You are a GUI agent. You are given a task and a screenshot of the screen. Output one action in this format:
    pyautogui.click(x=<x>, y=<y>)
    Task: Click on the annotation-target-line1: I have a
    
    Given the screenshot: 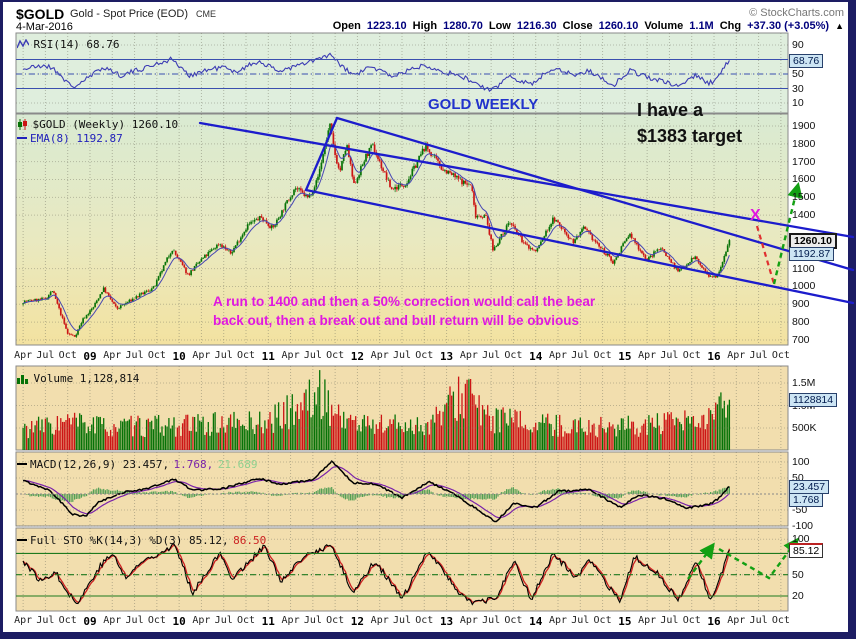 What is the action you would take?
    pyautogui.click(x=670, y=110)
    